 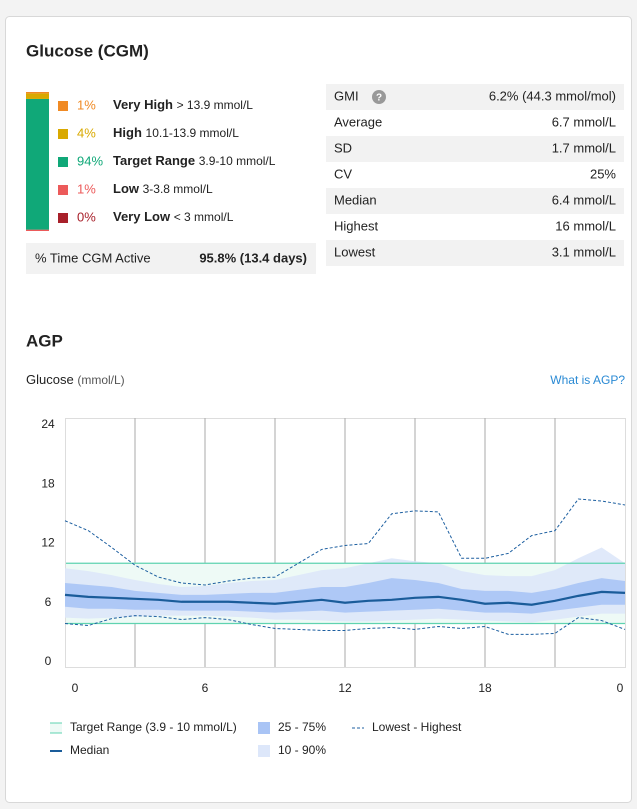 What do you see at coordinates (142, 216) in the screenshot?
I see `range-name: Very Low` at bounding box center [142, 216].